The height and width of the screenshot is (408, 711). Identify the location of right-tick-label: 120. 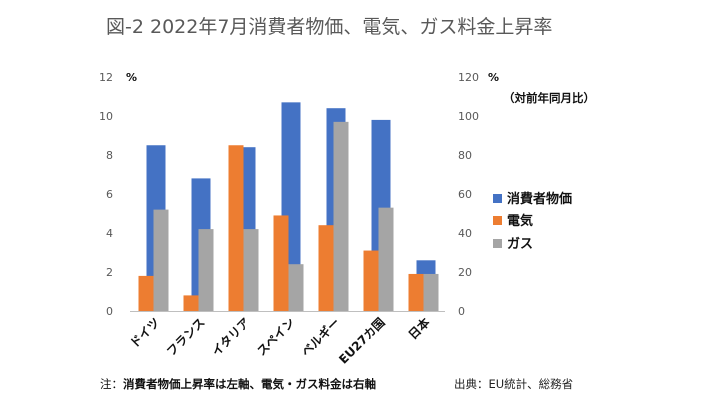
(468, 77).